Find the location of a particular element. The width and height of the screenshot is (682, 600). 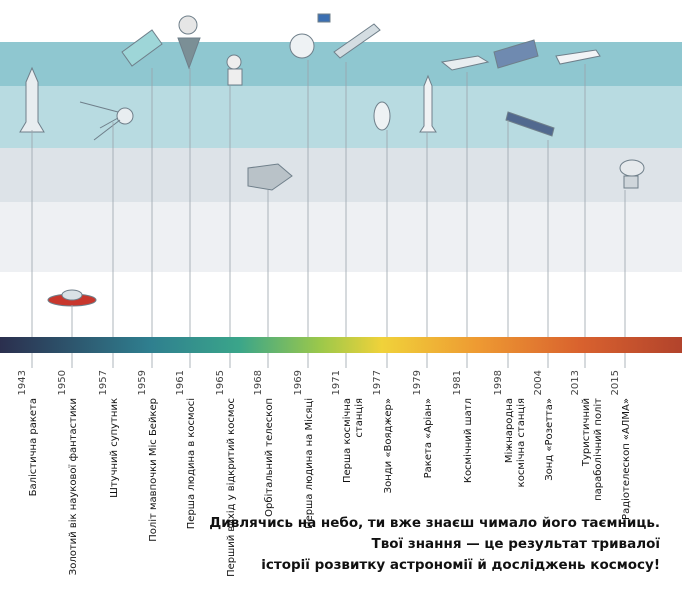

event-label: Політ мавпочки Міс Бейкер is located at coordinates (153, 470).